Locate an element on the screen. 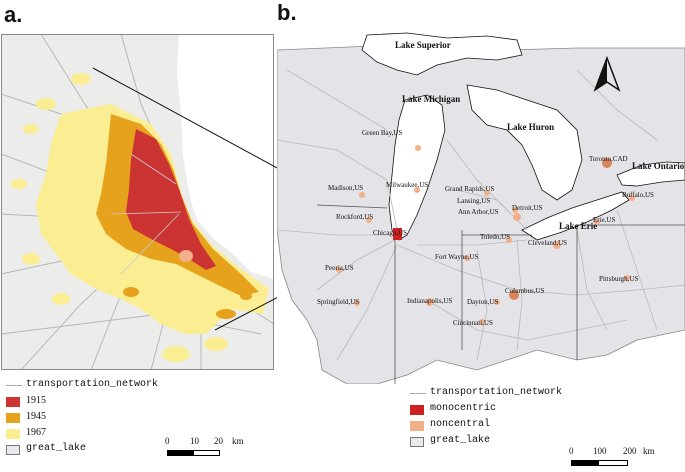  lake-label-superior: Lake Superior is located at coordinates (423, 45).